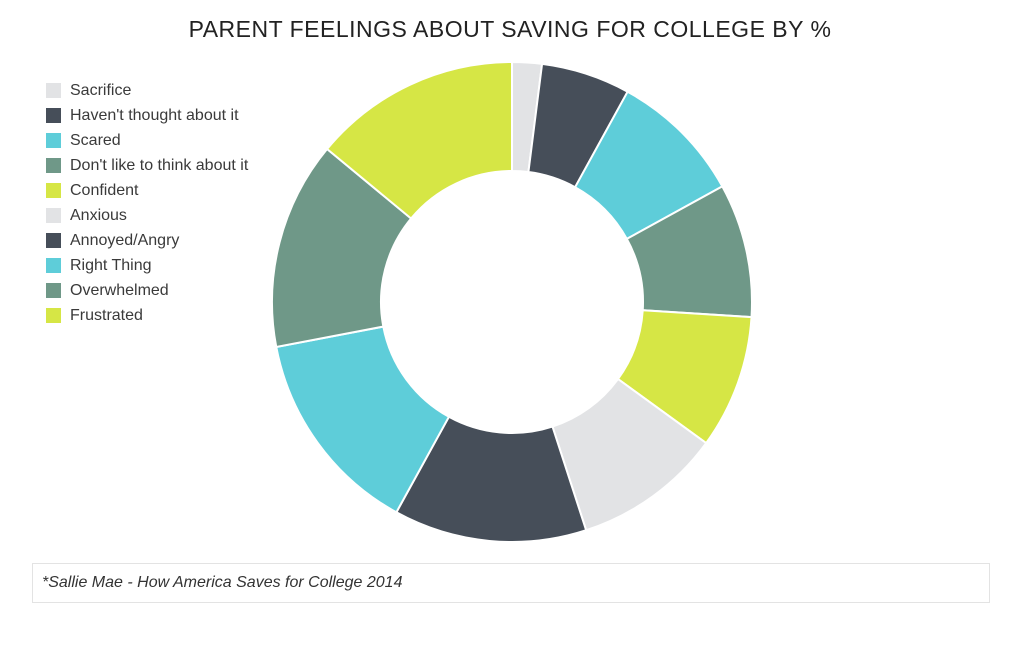 This screenshot has width=1020, height=648. I want to click on legend-label: Anxious, so click(98, 215).